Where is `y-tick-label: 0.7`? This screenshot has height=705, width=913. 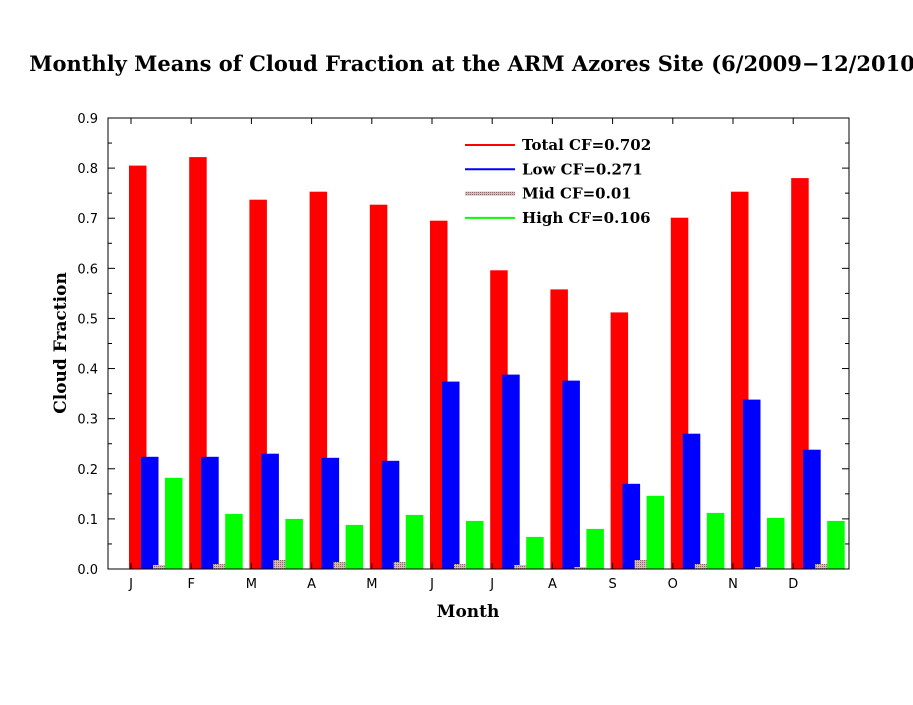 y-tick-label: 0.7 is located at coordinates (87, 219).